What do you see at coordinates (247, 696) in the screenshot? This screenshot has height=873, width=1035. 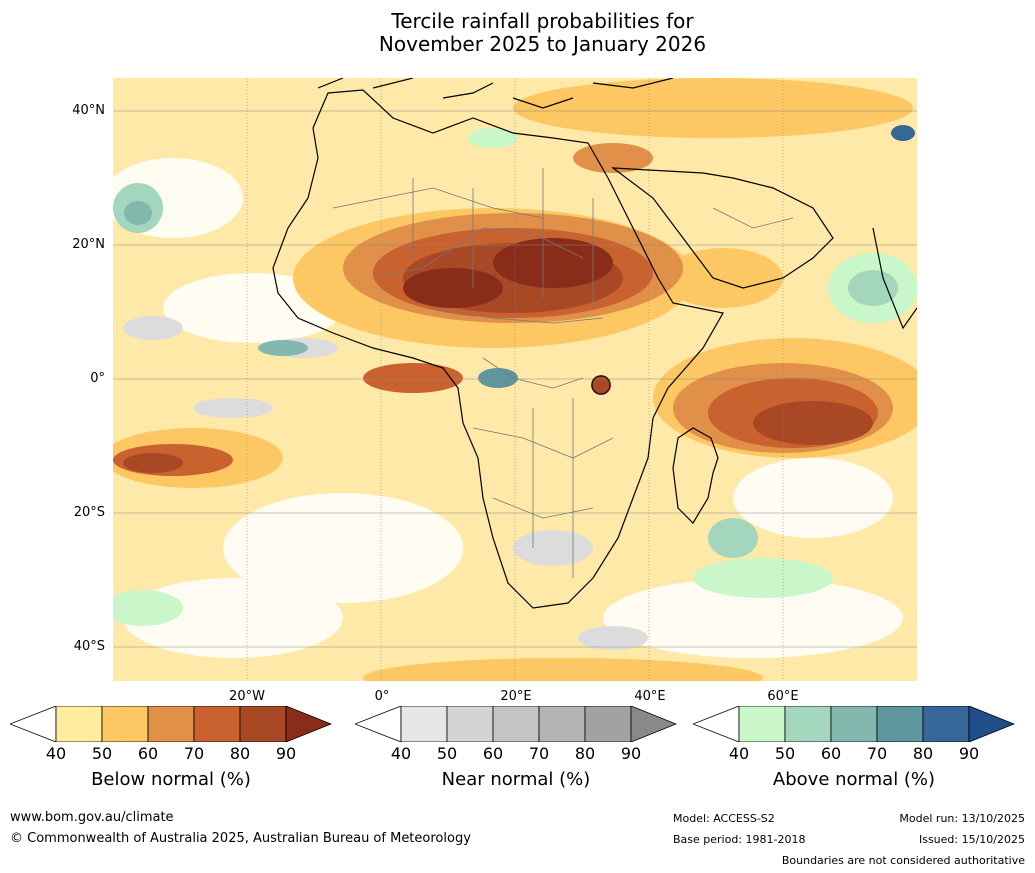 I see `lon-label-20w: 20°W` at bounding box center [247, 696].